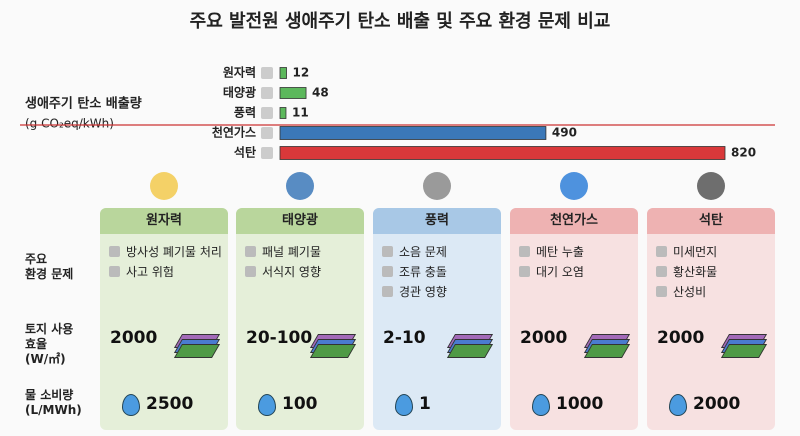 The image size is (800, 436). What do you see at coordinates (717, 404) in the screenshot?
I see `water-value: 2000` at bounding box center [717, 404].